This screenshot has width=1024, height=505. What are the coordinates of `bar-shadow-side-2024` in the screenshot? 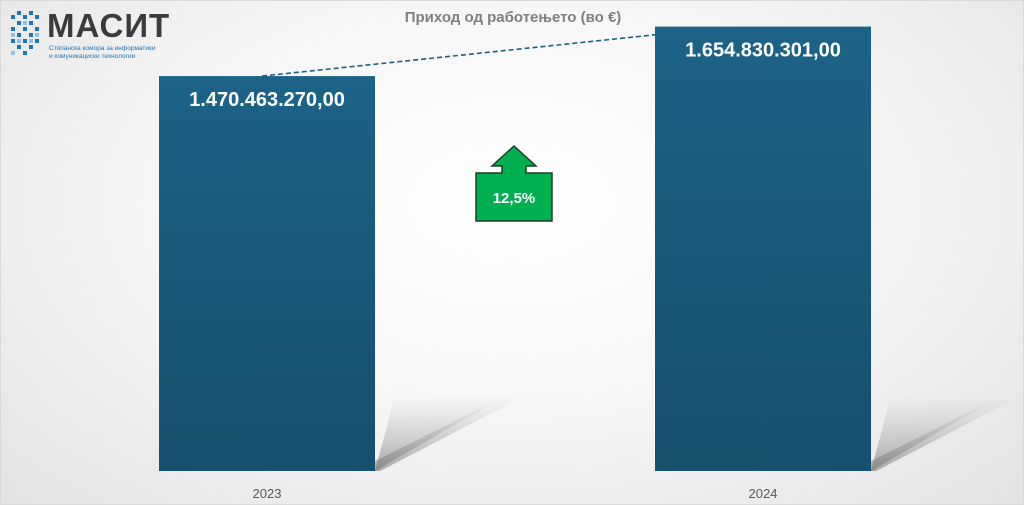 It's located at (946, 433).